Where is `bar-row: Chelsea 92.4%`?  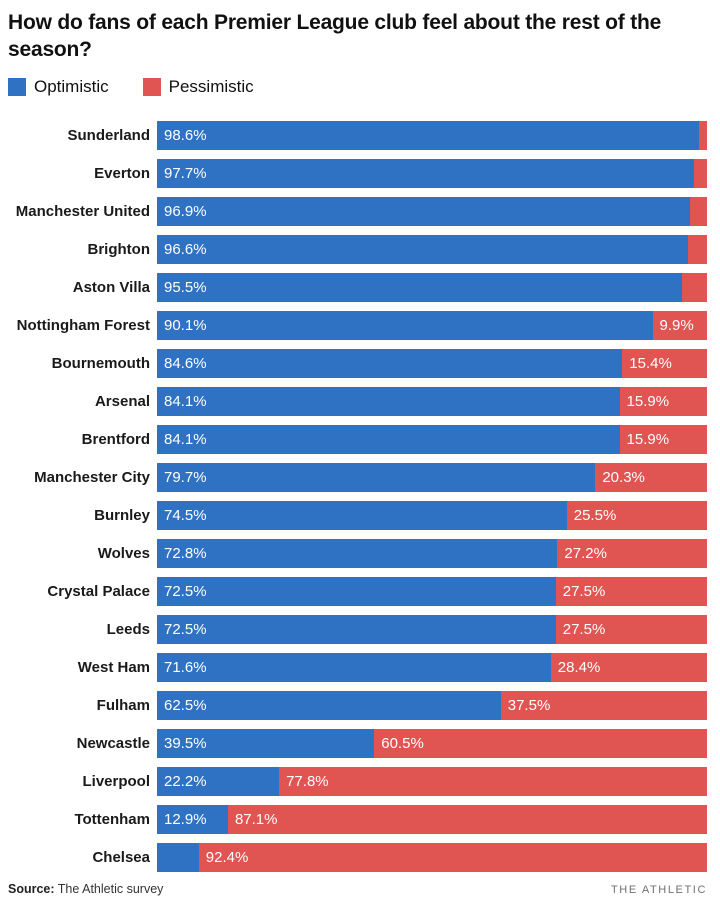
bar-row: Chelsea 92.4% is located at coordinates (357, 857).